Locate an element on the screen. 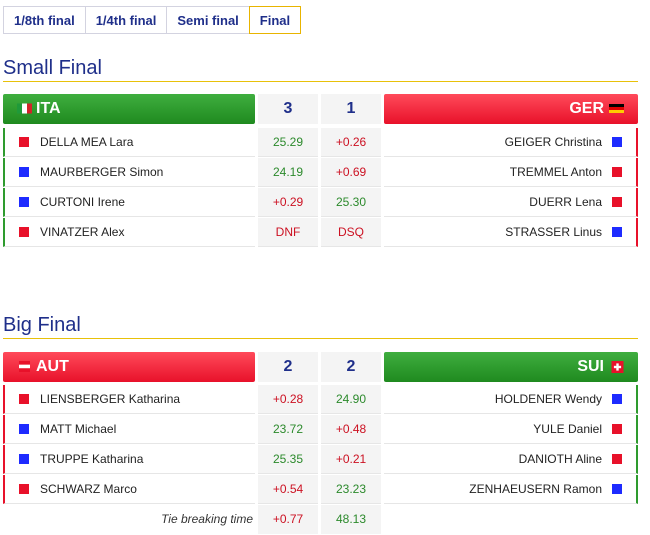  tab-1-4th-final: 1/4th final is located at coordinates (126, 20).